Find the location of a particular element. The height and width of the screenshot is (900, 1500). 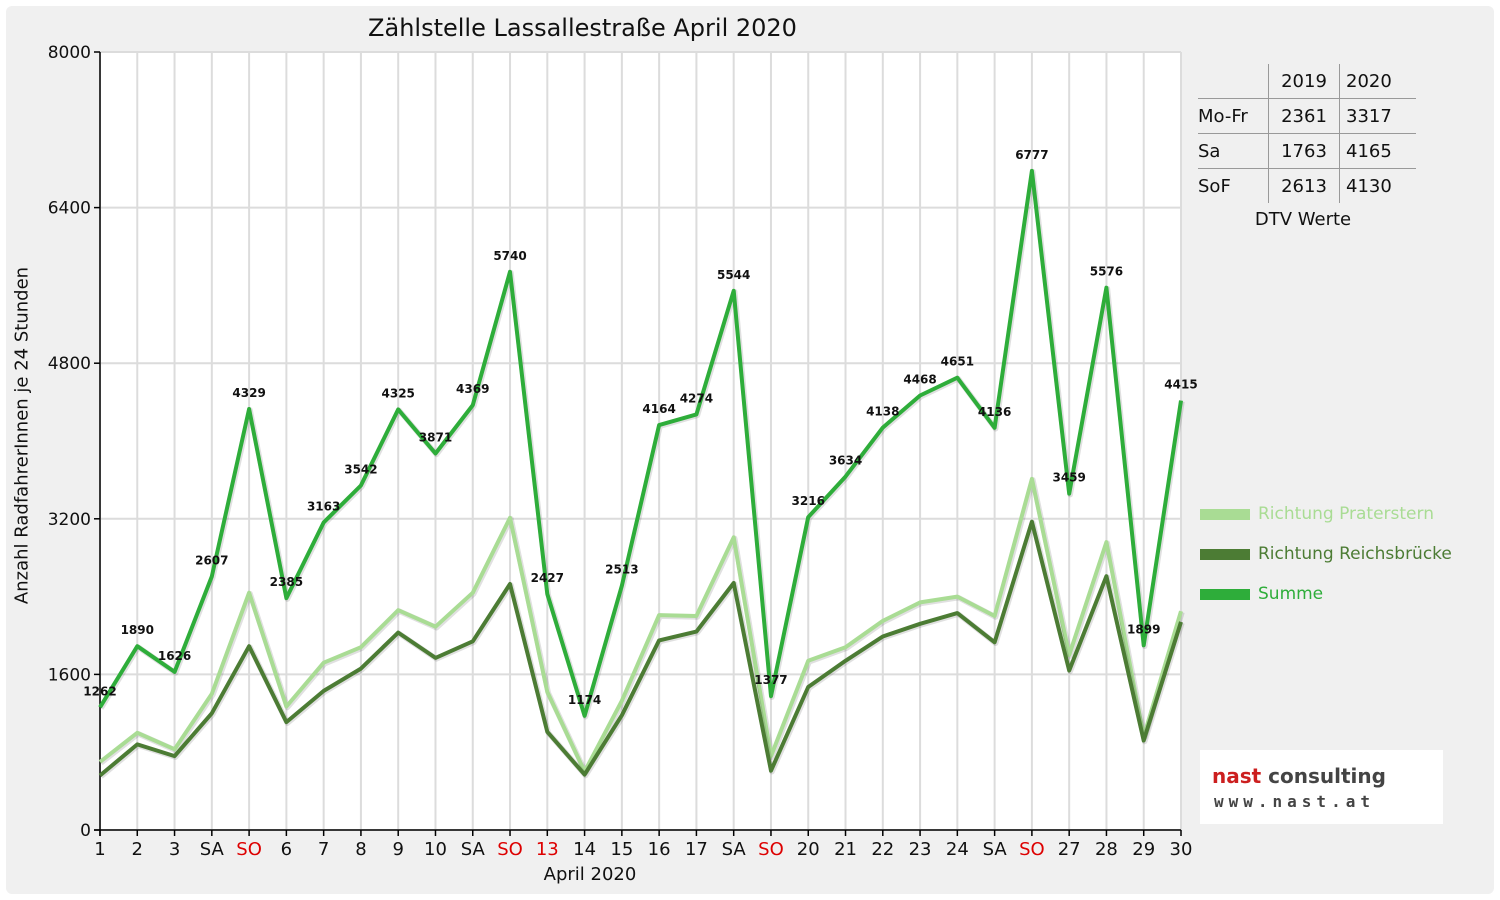

data-label: 1377 is located at coordinates (770, 680).